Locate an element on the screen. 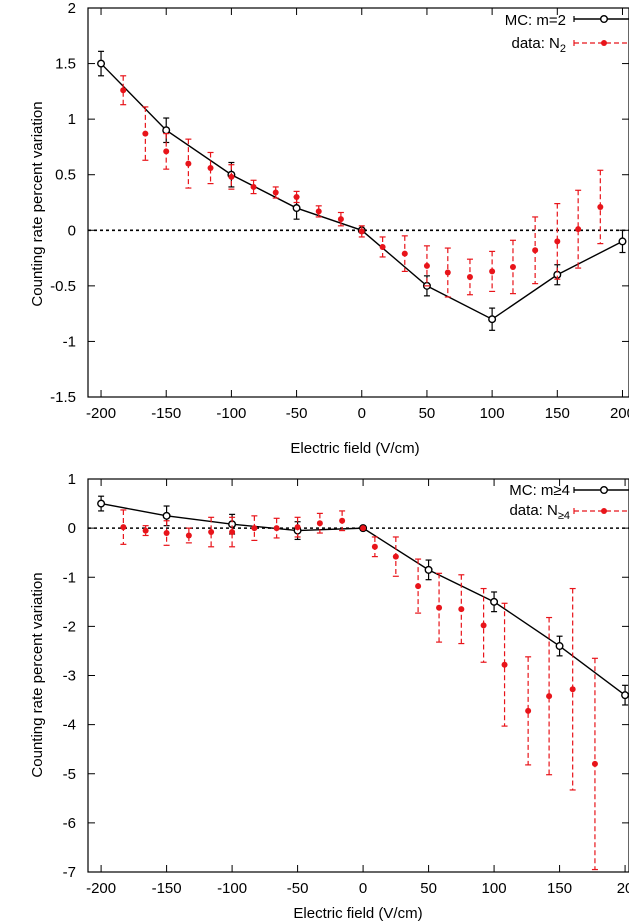 The image size is (629, 924). y-tick-label: -2 is located at coordinates (69, 626).